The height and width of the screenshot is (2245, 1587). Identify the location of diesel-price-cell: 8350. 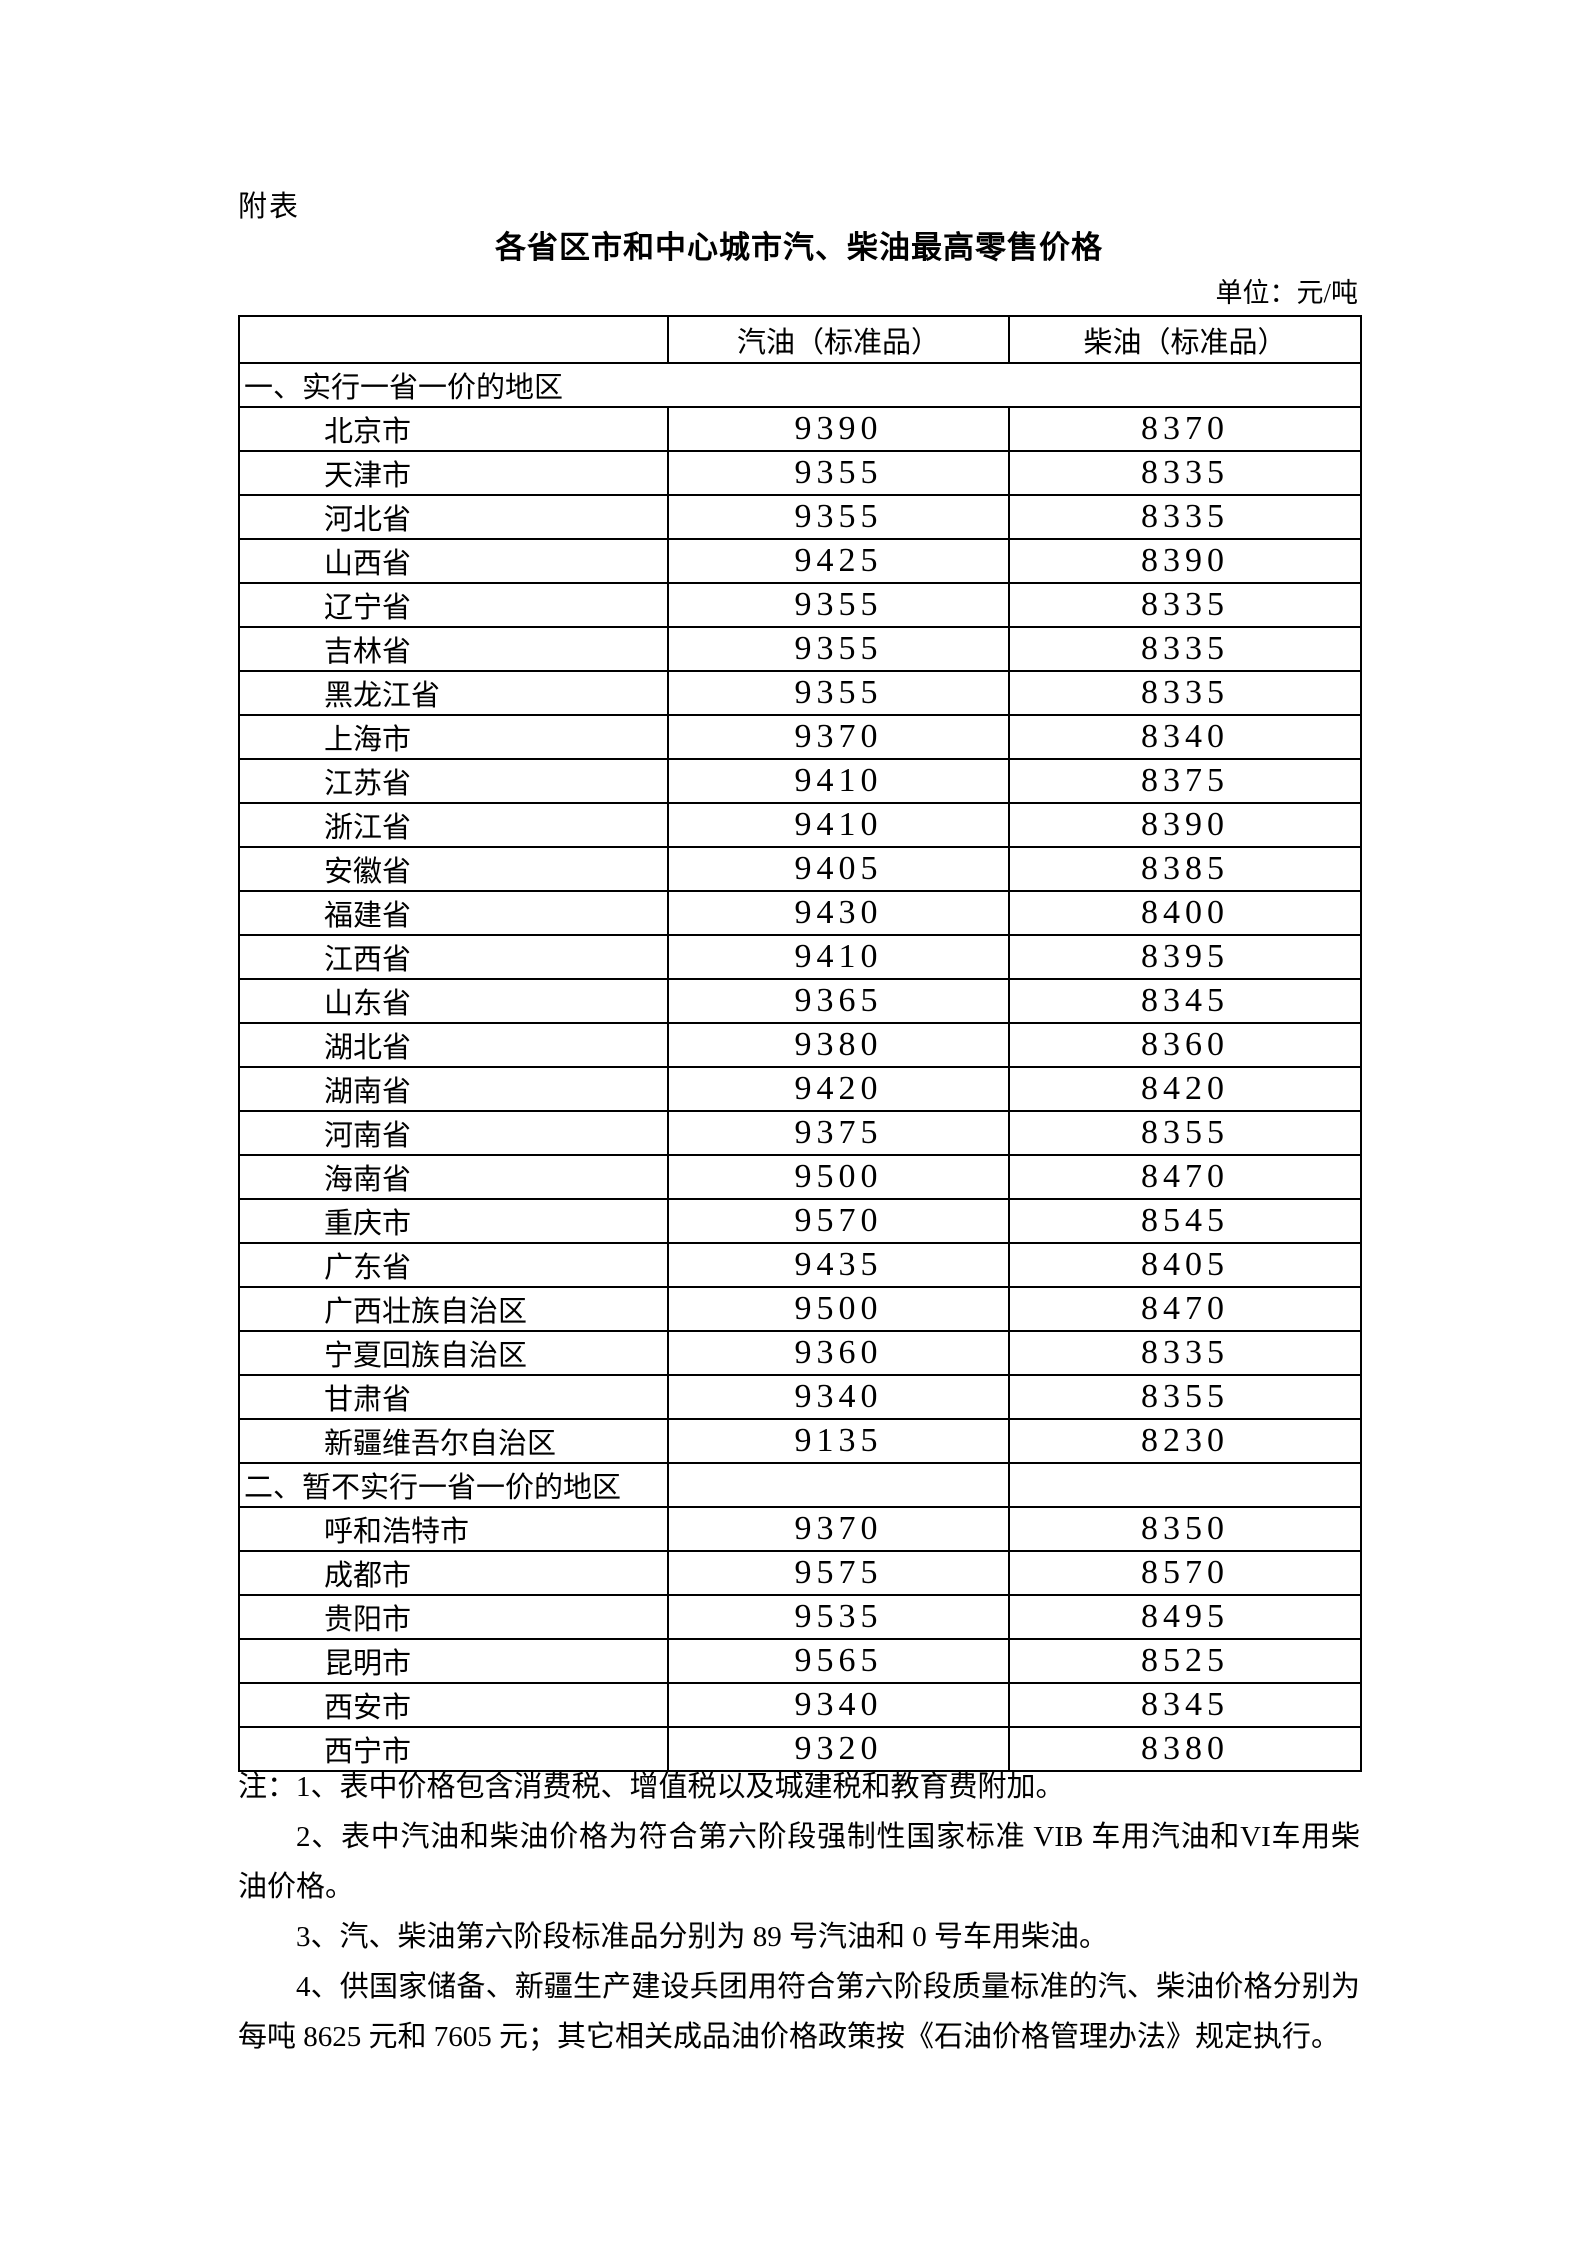
(1185, 1529).